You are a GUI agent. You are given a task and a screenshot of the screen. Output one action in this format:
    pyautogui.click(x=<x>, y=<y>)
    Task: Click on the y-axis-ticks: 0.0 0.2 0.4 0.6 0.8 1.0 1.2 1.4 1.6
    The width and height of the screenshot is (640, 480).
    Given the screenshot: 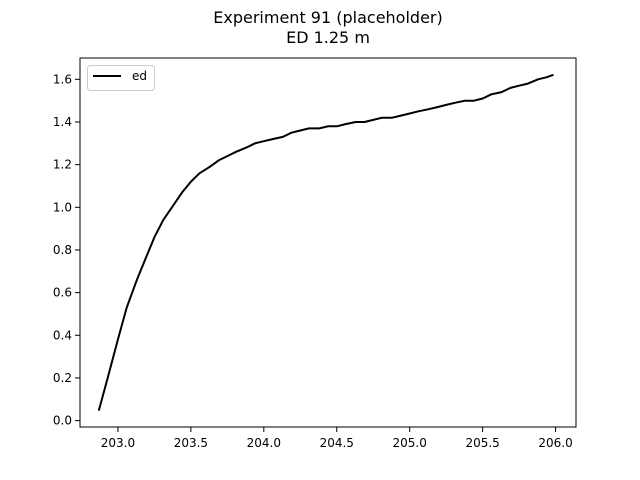 What is the action you would take?
    pyautogui.click(x=66, y=250)
    